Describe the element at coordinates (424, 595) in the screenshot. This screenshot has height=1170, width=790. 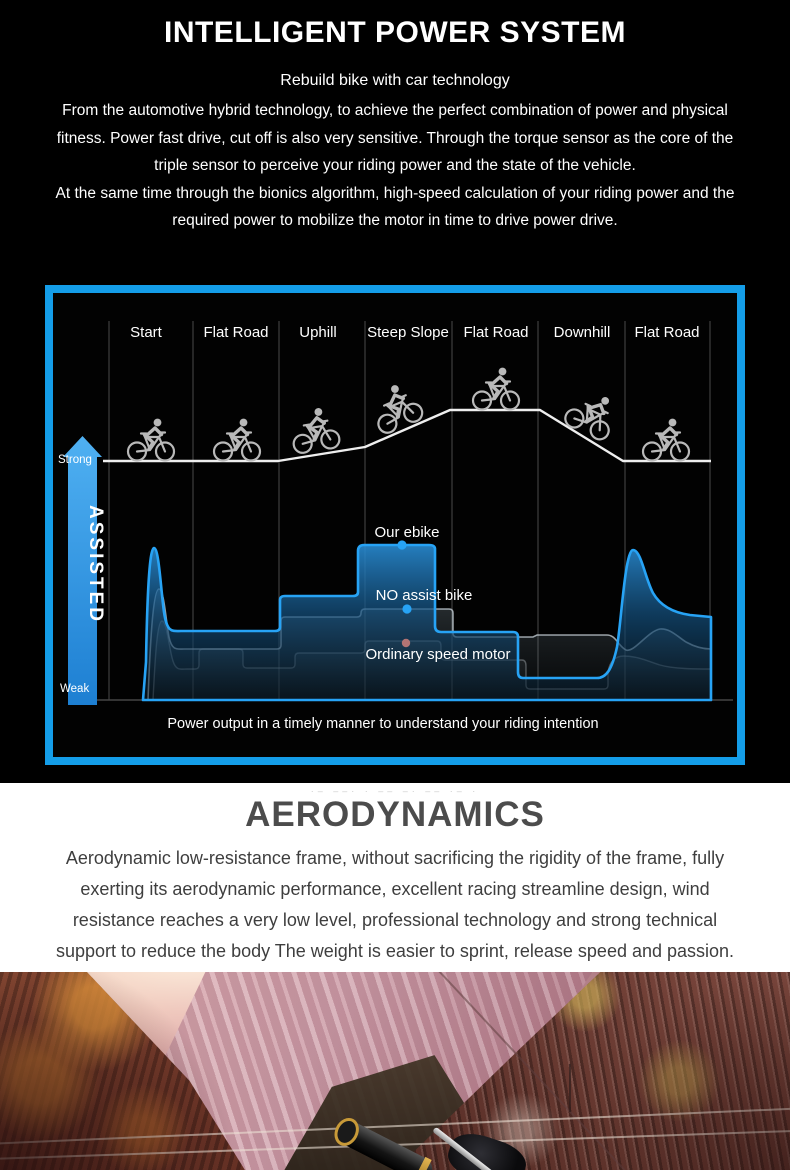
I see `legend-no-assist-bike: NO assist bike` at that location.